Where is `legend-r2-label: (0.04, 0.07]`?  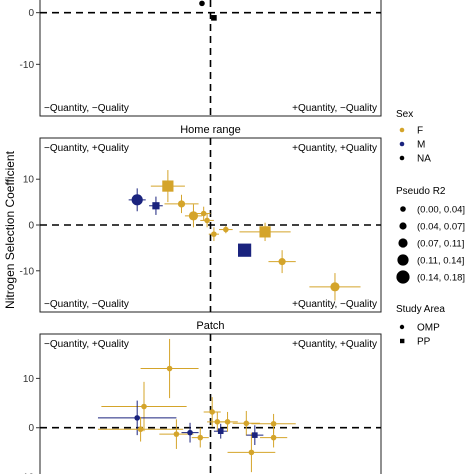
legend-r2-label: (0.04, 0.07] is located at coordinates (441, 227).